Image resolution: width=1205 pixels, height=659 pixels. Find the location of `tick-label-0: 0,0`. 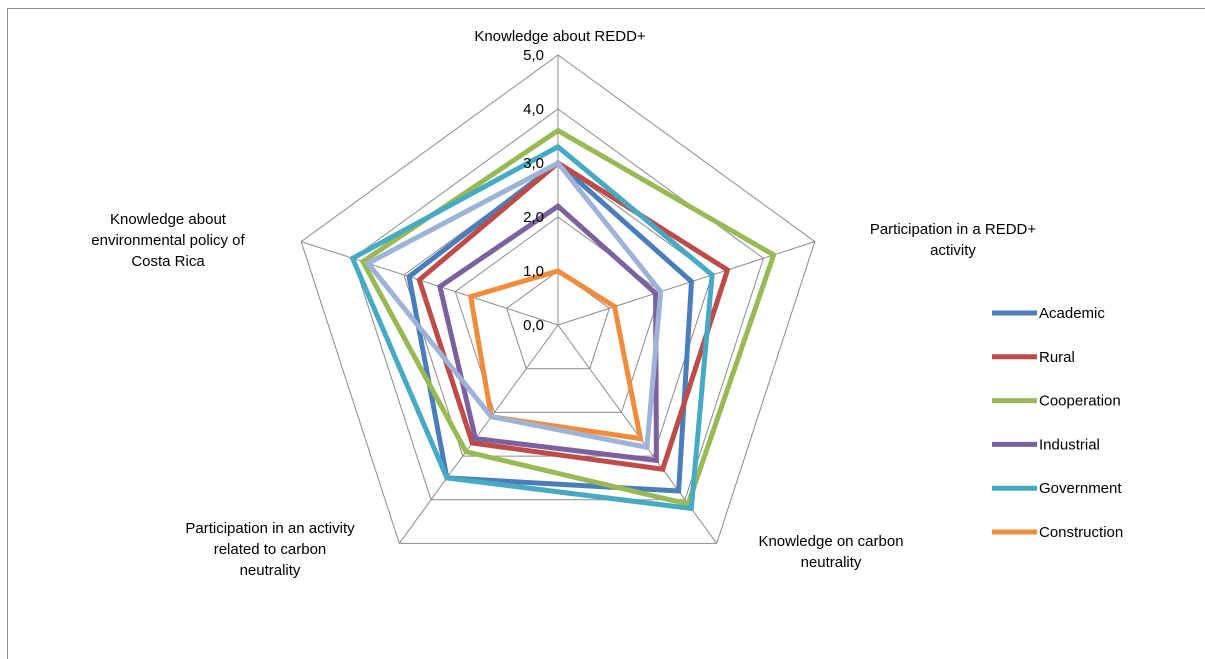

tick-label-0: 0,0 is located at coordinates (533, 325).